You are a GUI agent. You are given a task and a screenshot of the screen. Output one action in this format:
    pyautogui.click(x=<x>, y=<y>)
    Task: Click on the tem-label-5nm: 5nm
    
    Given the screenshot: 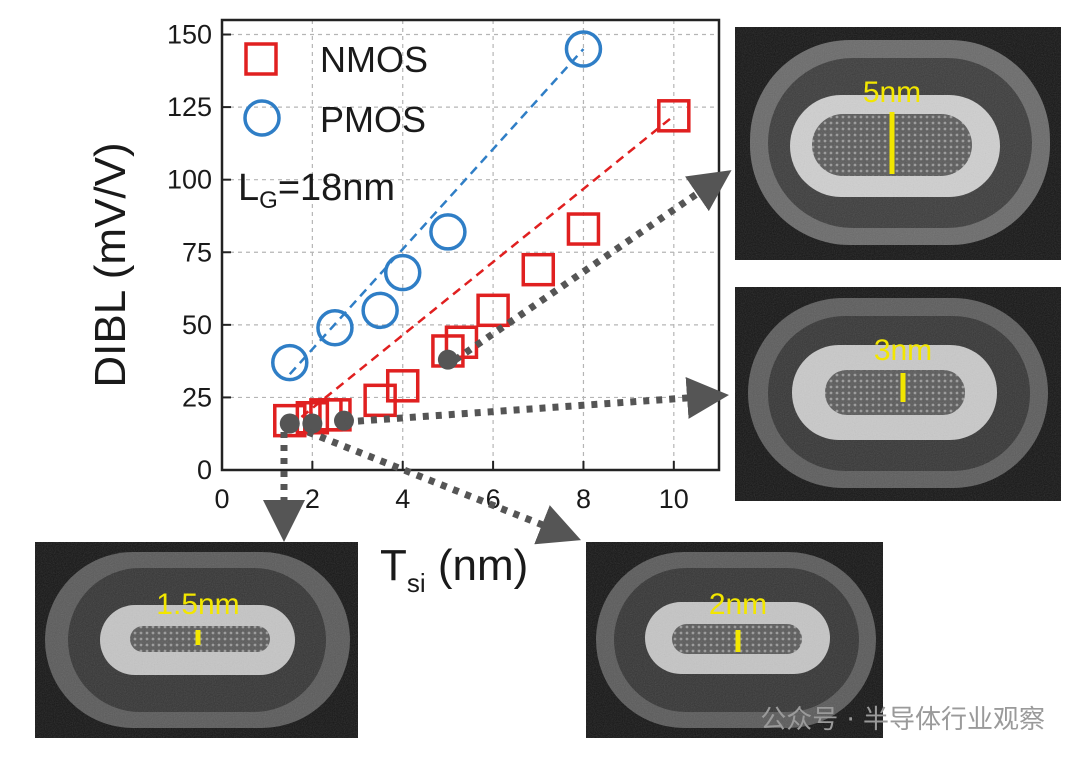 What is the action you would take?
    pyautogui.click(x=892, y=92)
    